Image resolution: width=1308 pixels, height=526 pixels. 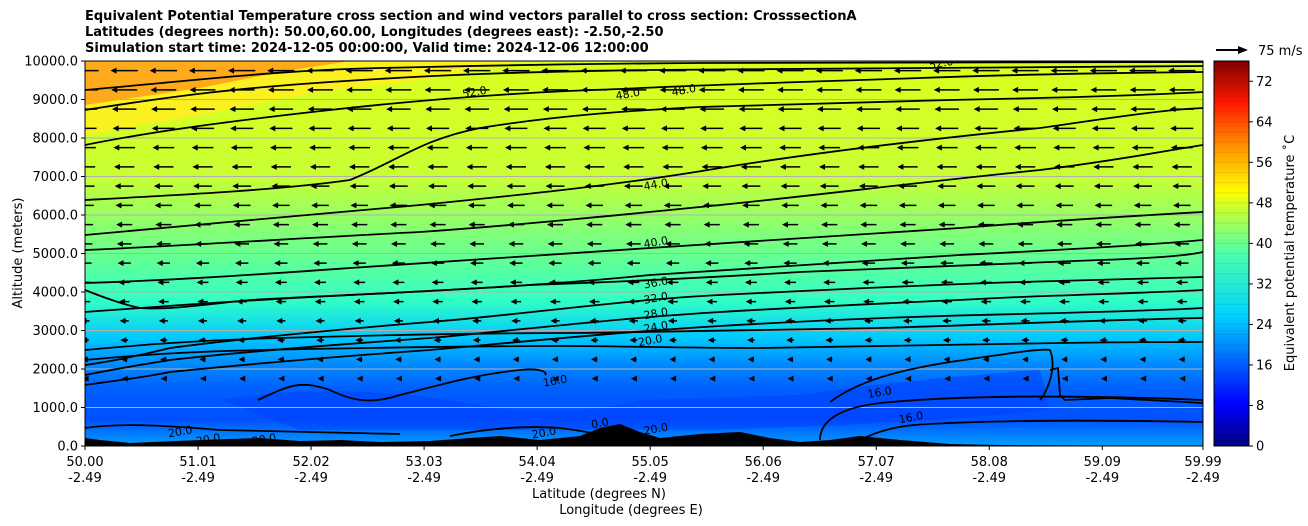 I want to click on contour-label-text: 20.0, so click(x=544, y=432).